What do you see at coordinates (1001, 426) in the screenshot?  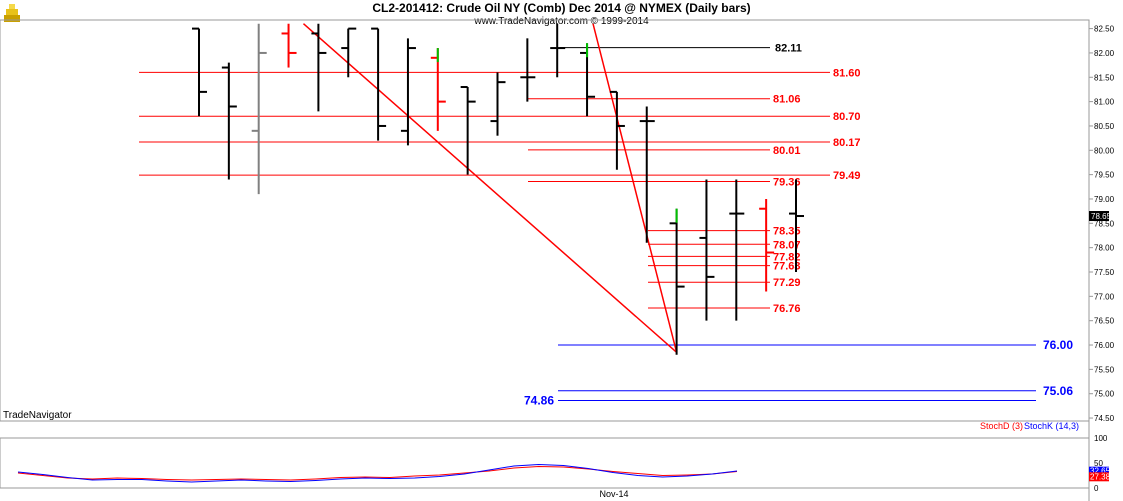 I see `legend-stochd: StochD (3)` at bounding box center [1001, 426].